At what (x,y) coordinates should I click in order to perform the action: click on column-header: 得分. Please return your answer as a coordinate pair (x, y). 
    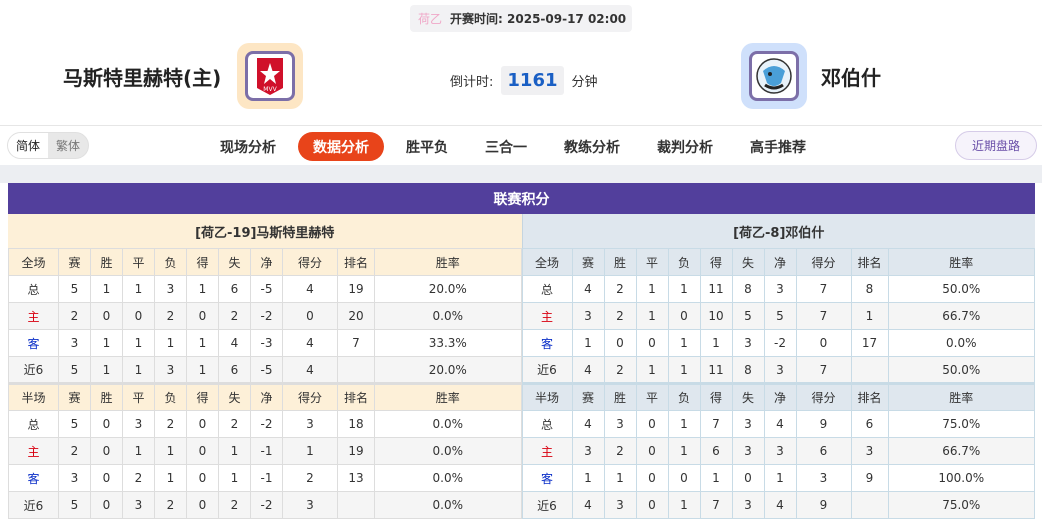
    Looking at the image, I should click on (823, 396).